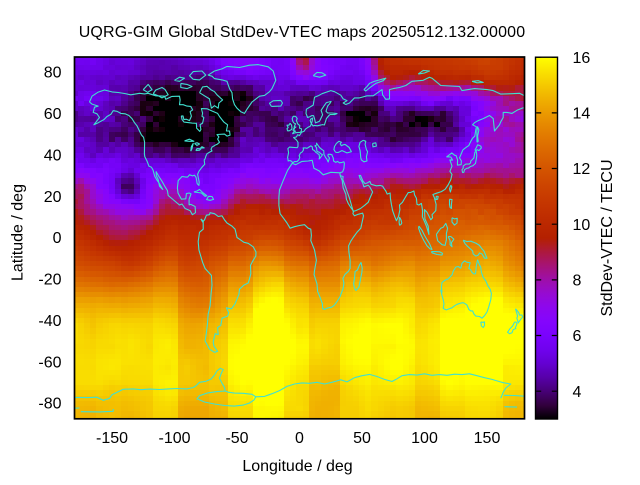 This screenshot has height=485, width=640. Describe the element at coordinates (236, 438) in the screenshot. I see `svg-text: -50` at that location.